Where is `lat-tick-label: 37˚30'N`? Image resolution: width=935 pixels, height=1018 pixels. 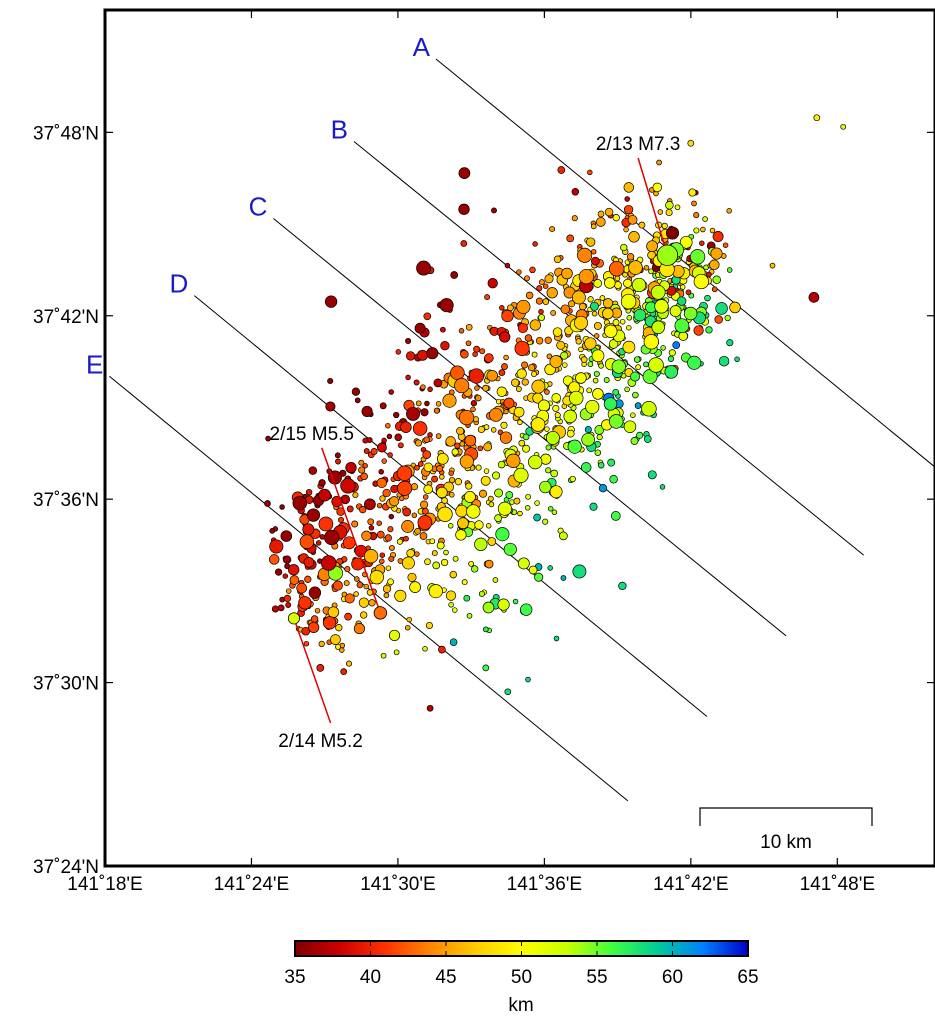
lat-tick-label: 37˚30'N is located at coordinates (66, 684).